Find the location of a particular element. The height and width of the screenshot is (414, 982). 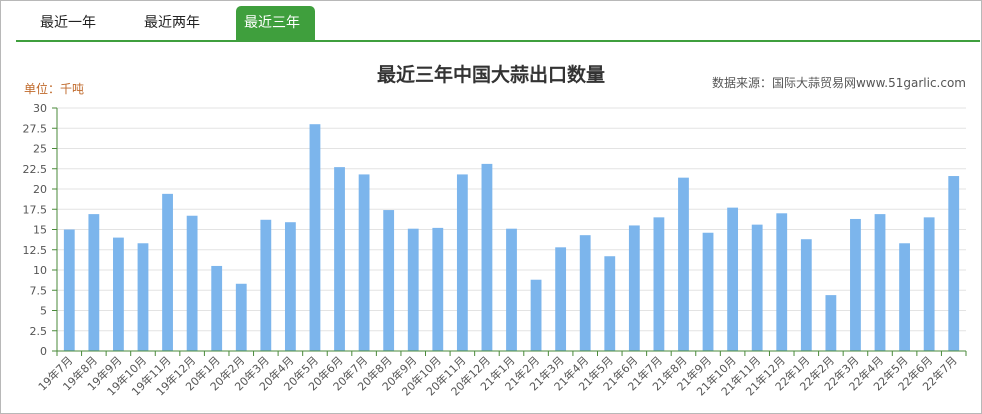

y-tick-label: 0 is located at coordinates (43, 351).